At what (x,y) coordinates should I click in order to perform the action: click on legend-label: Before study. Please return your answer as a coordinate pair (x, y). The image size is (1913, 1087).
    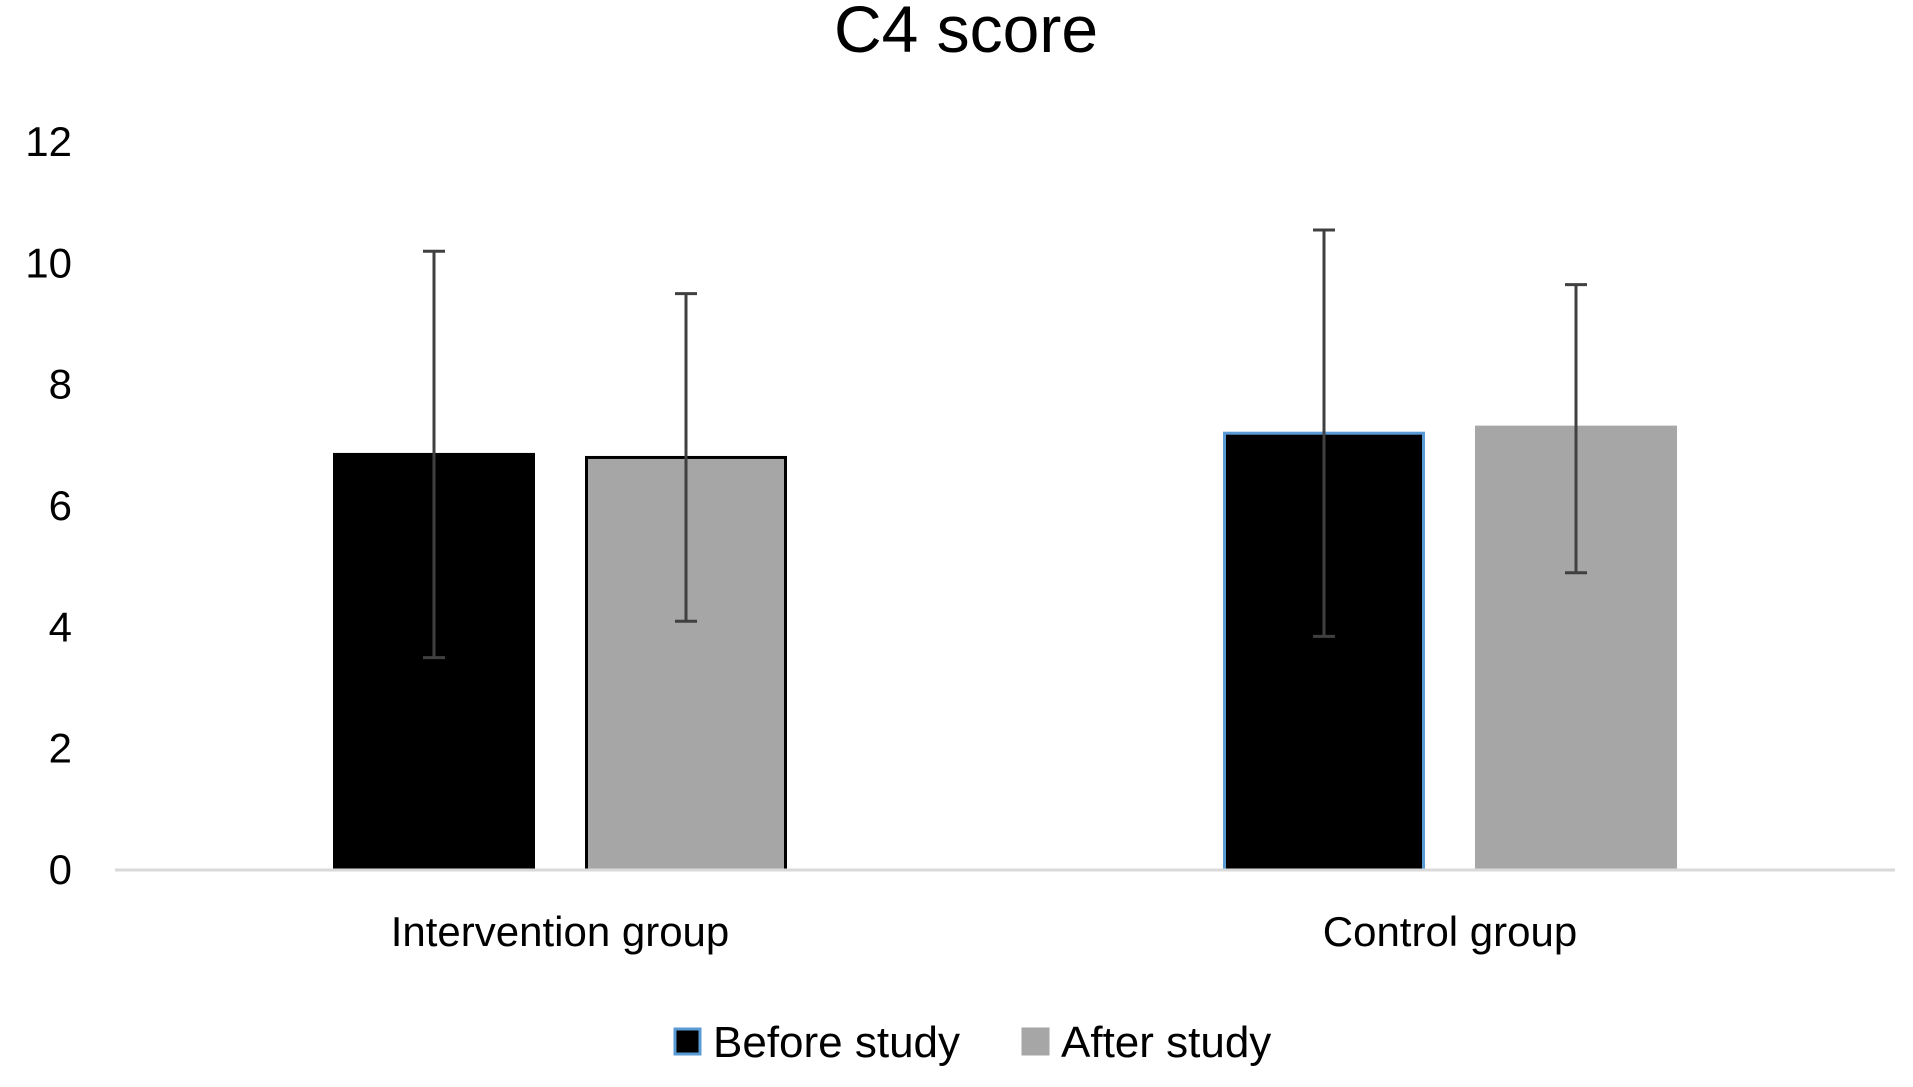
    Looking at the image, I should click on (836, 1042).